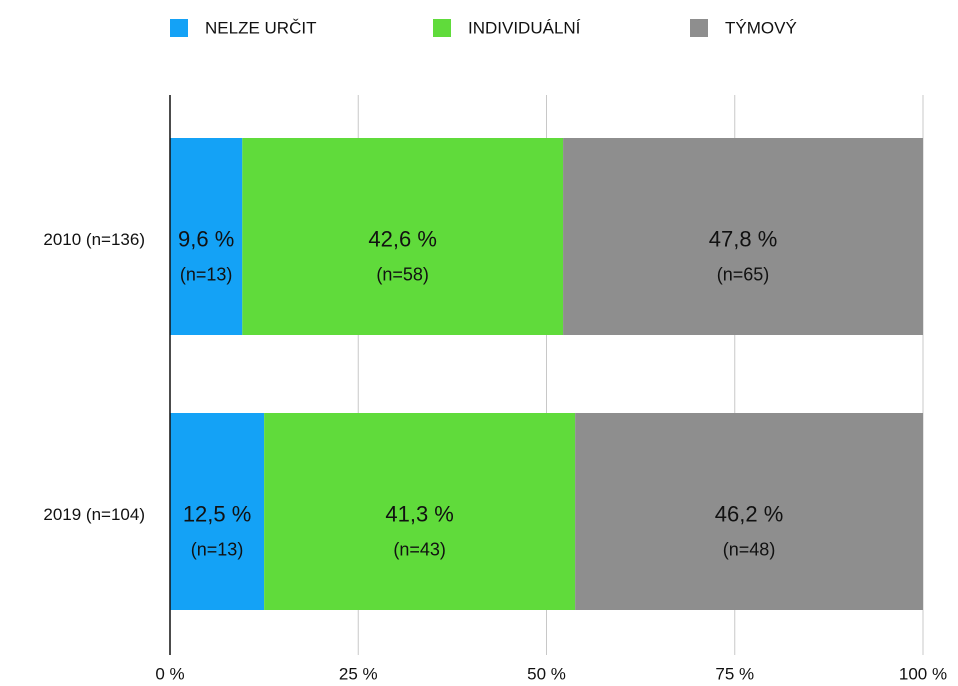 The image size is (958, 686). What do you see at coordinates (358, 673) in the screenshot?
I see `x-tick-label: 25 %` at bounding box center [358, 673].